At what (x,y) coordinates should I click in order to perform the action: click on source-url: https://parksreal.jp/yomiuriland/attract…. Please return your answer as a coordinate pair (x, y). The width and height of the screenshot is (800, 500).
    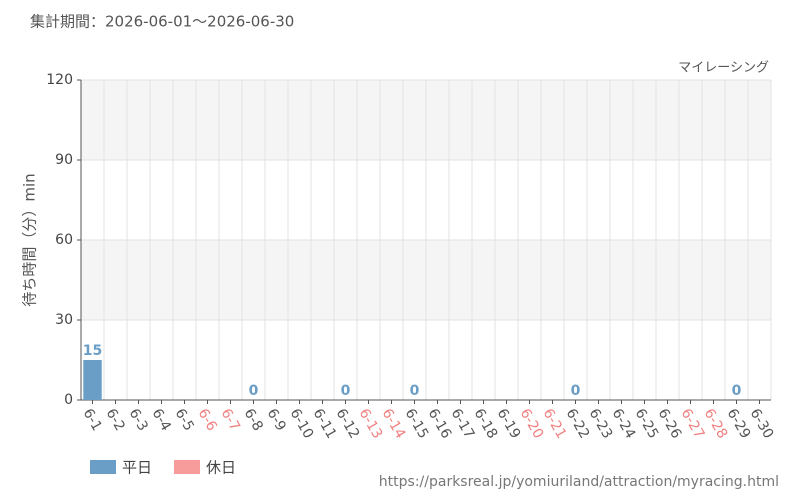
    Looking at the image, I should click on (579, 482).